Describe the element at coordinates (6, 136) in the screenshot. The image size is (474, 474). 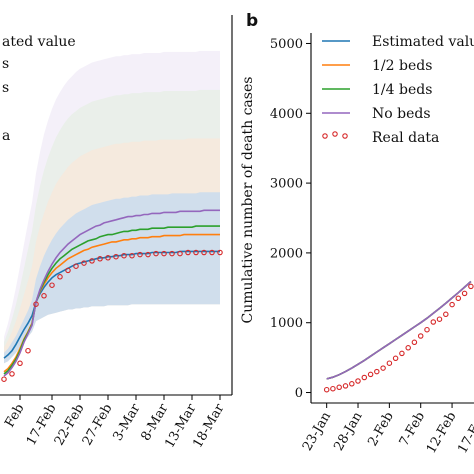
I see `panel-a-legend-fragment-5: a` at that location.